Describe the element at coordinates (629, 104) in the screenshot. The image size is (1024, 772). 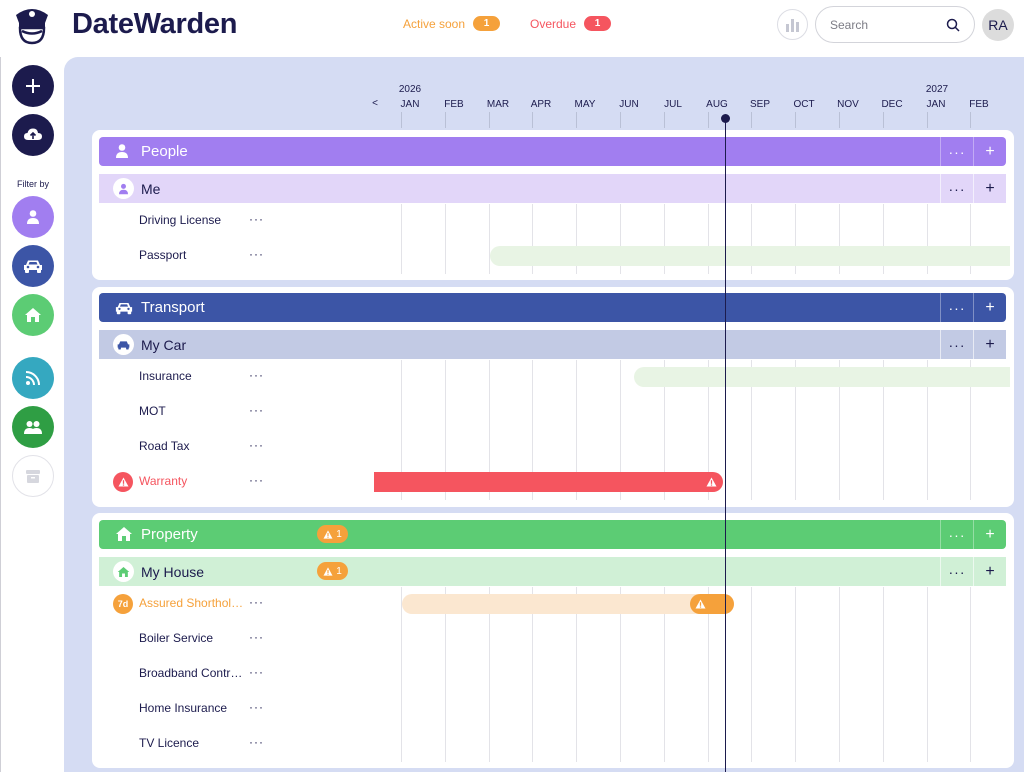
I see `month-label: JUN` at that location.